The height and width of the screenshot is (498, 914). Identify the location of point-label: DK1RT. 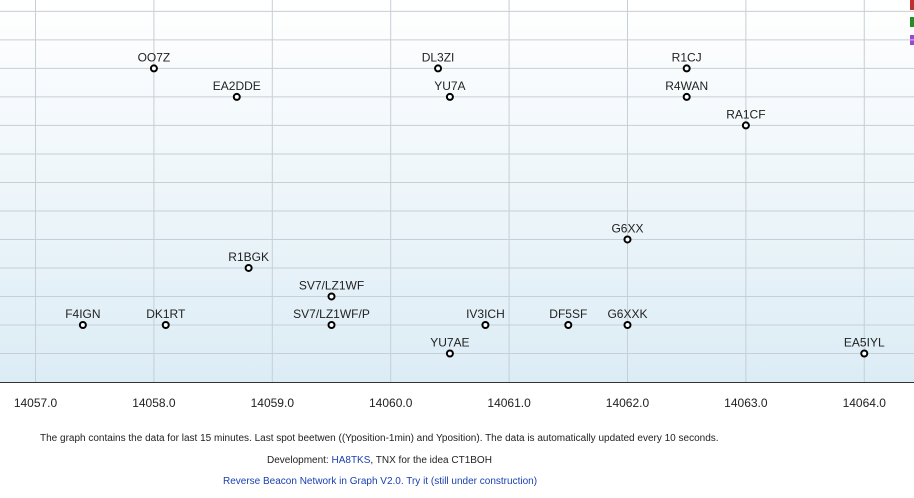
(166, 314).